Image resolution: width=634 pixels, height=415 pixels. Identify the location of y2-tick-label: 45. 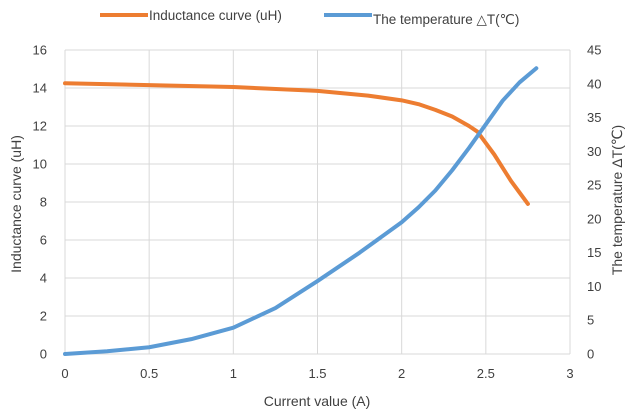
(594, 50).